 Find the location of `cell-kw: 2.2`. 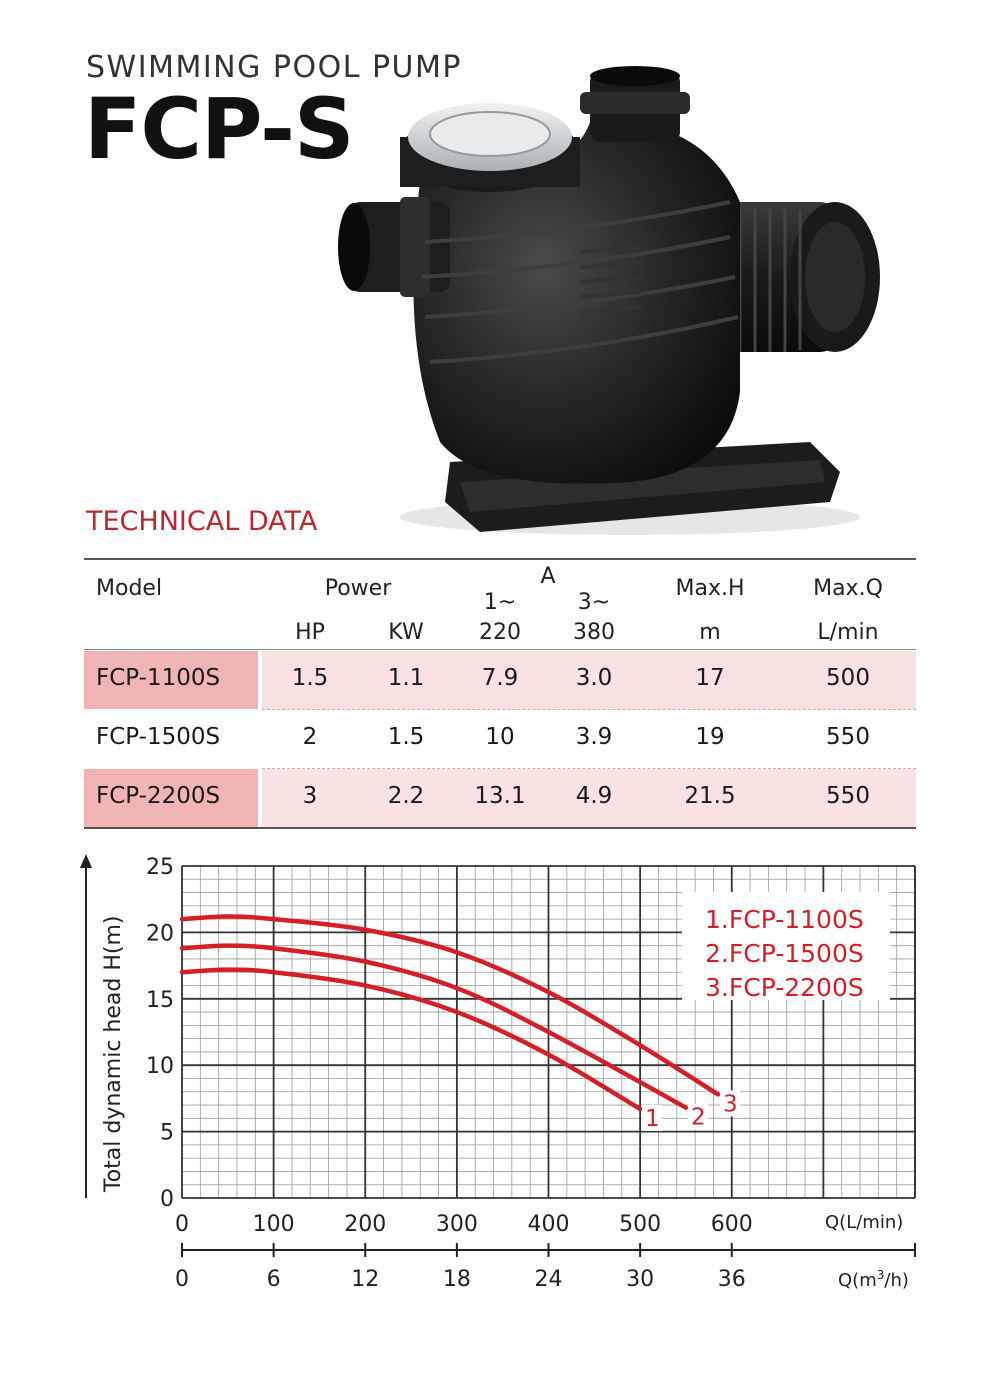

cell-kw: 2.2 is located at coordinates (406, 796).